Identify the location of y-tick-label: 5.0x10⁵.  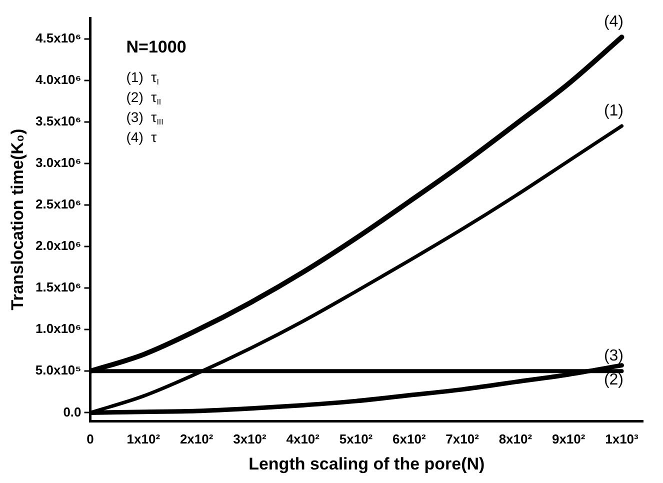
(58, 370).